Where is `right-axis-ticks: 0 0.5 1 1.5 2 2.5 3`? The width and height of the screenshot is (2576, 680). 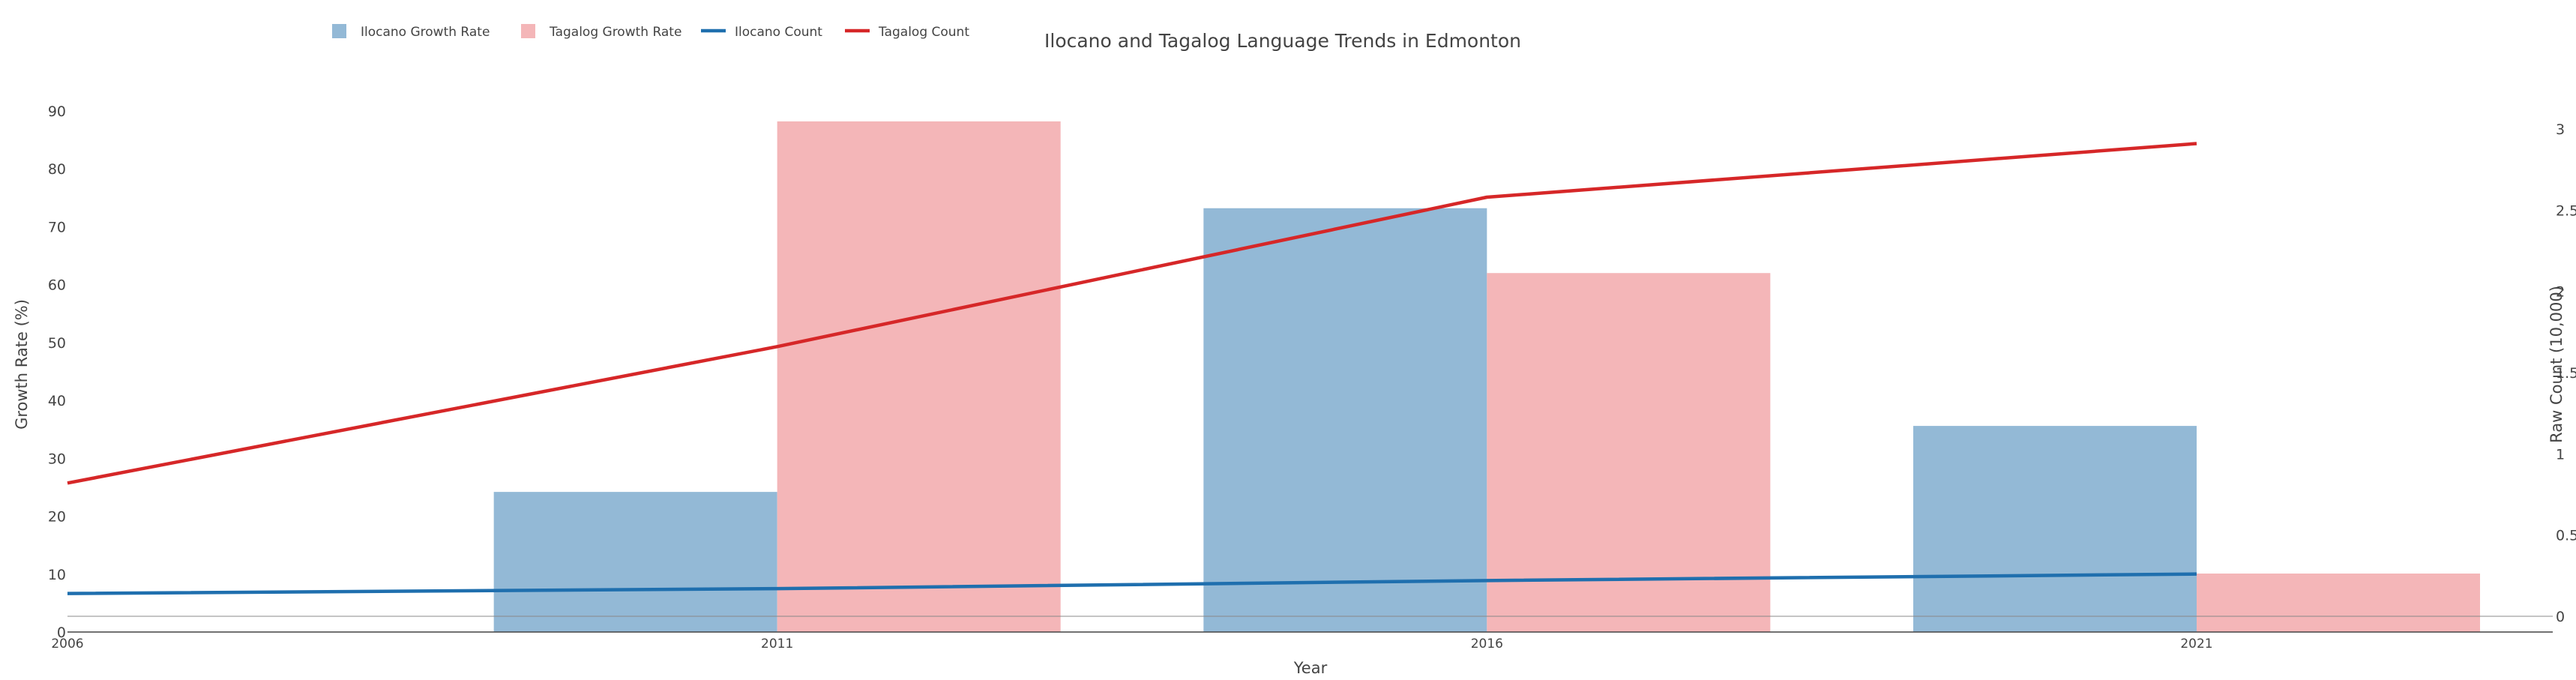 right-axis-ticks: 0 0.5 1 1.5 2 2.5 3 is located at coordinates (2566, 373).